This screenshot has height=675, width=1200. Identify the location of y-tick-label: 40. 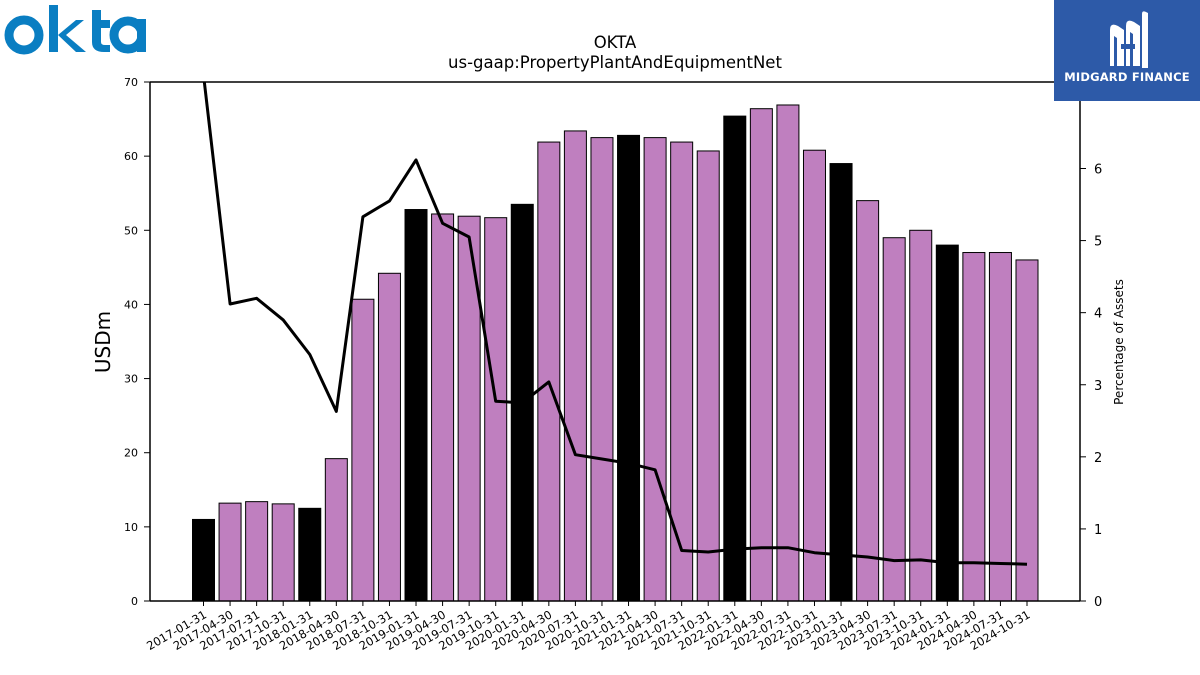
(131, 304).